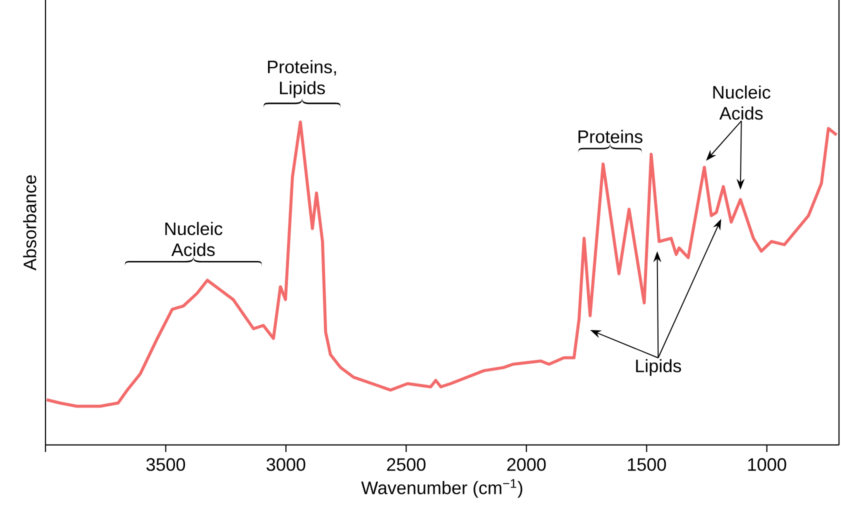 This screenshot has height=526, width=841. I want to click on annotation: Proteins, so click(610, 137).